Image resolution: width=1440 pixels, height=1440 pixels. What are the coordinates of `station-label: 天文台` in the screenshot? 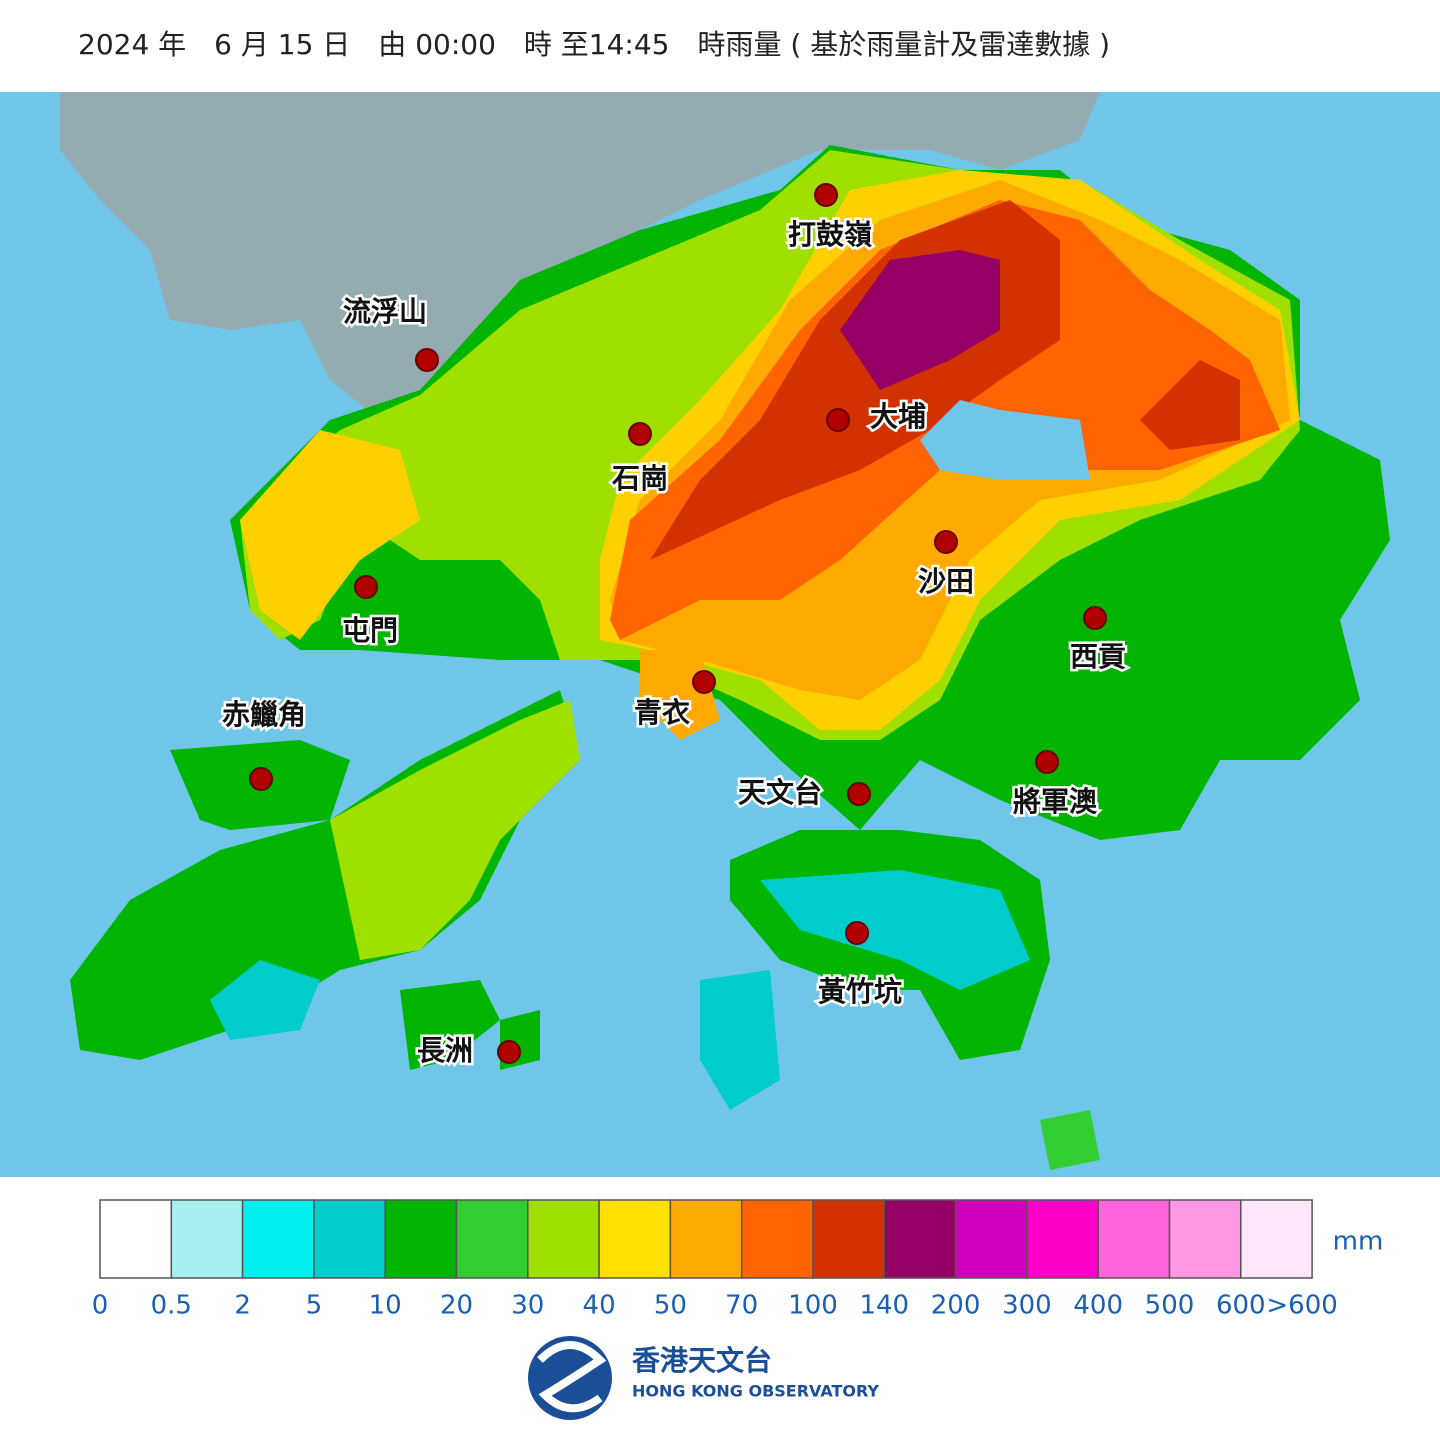 It's located at (780, 792).